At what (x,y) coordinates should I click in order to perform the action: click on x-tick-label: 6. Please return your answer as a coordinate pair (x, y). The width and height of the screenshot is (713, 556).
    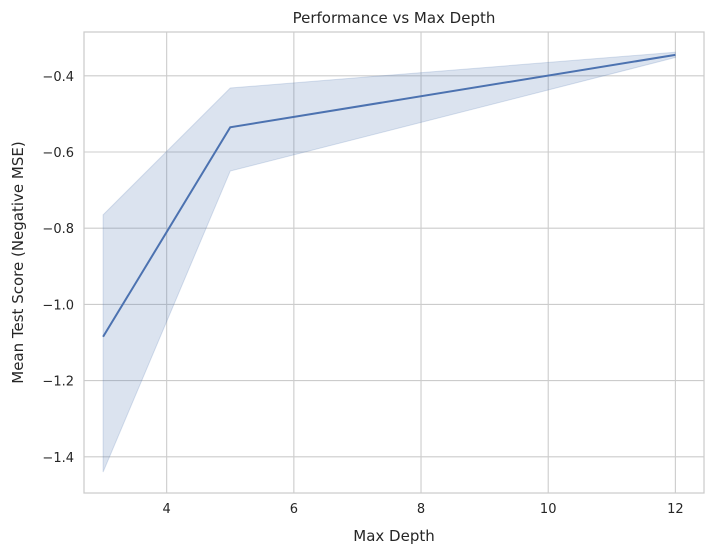
    Looking at the image, I should click on (294, 509).